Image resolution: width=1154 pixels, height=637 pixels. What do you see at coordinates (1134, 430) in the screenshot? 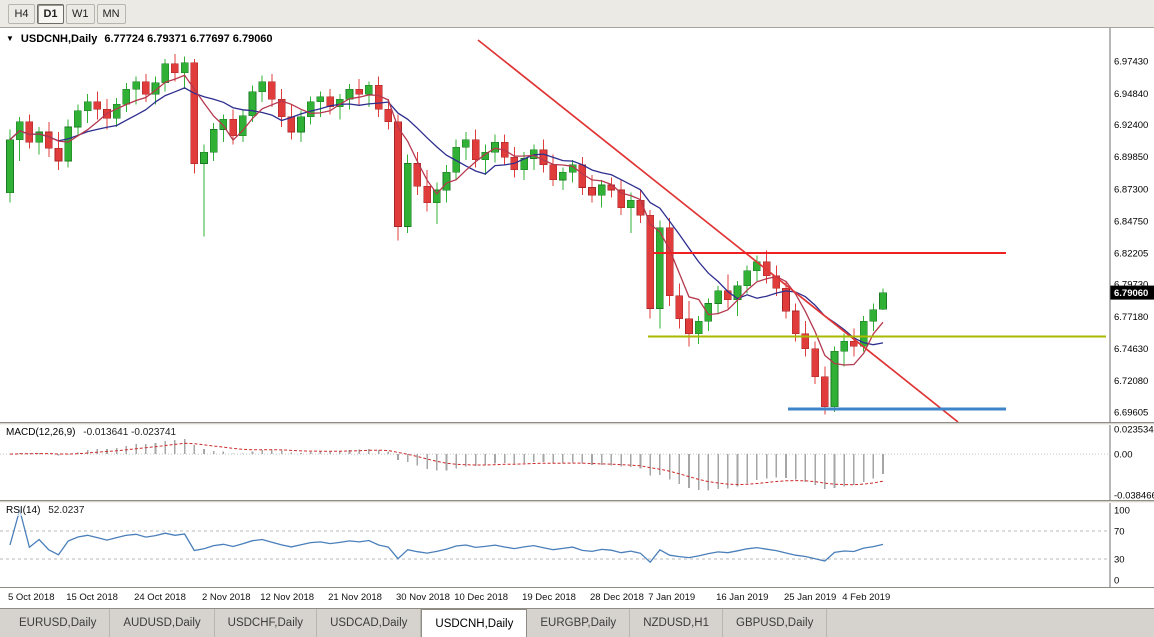
I see `macd-axis-label: 0.023534` at bounding box center [1134, 430].